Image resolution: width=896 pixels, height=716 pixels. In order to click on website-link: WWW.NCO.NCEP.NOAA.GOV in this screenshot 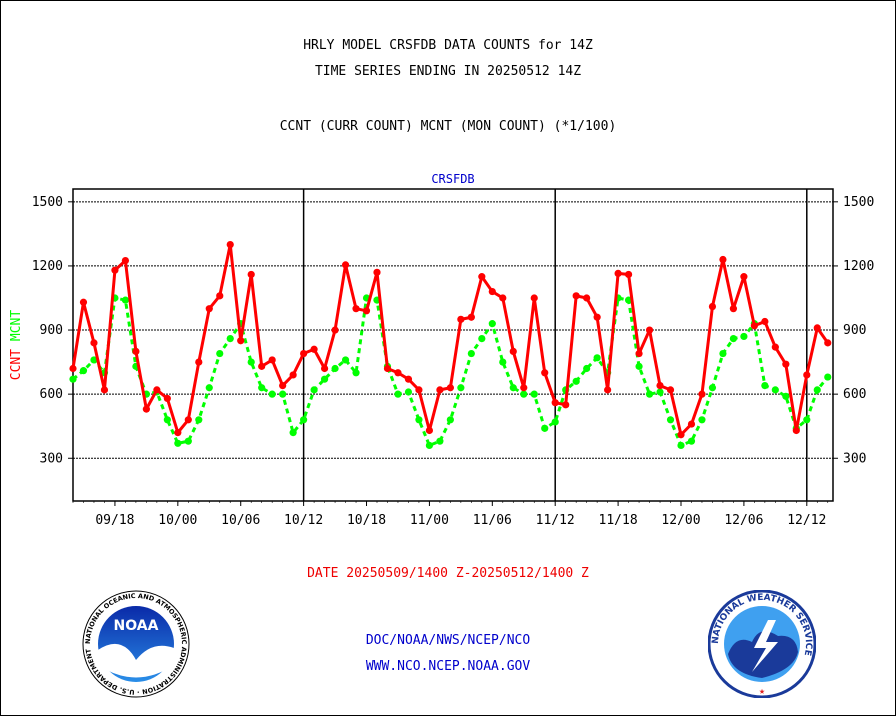, I will do `click(448, 666)`.